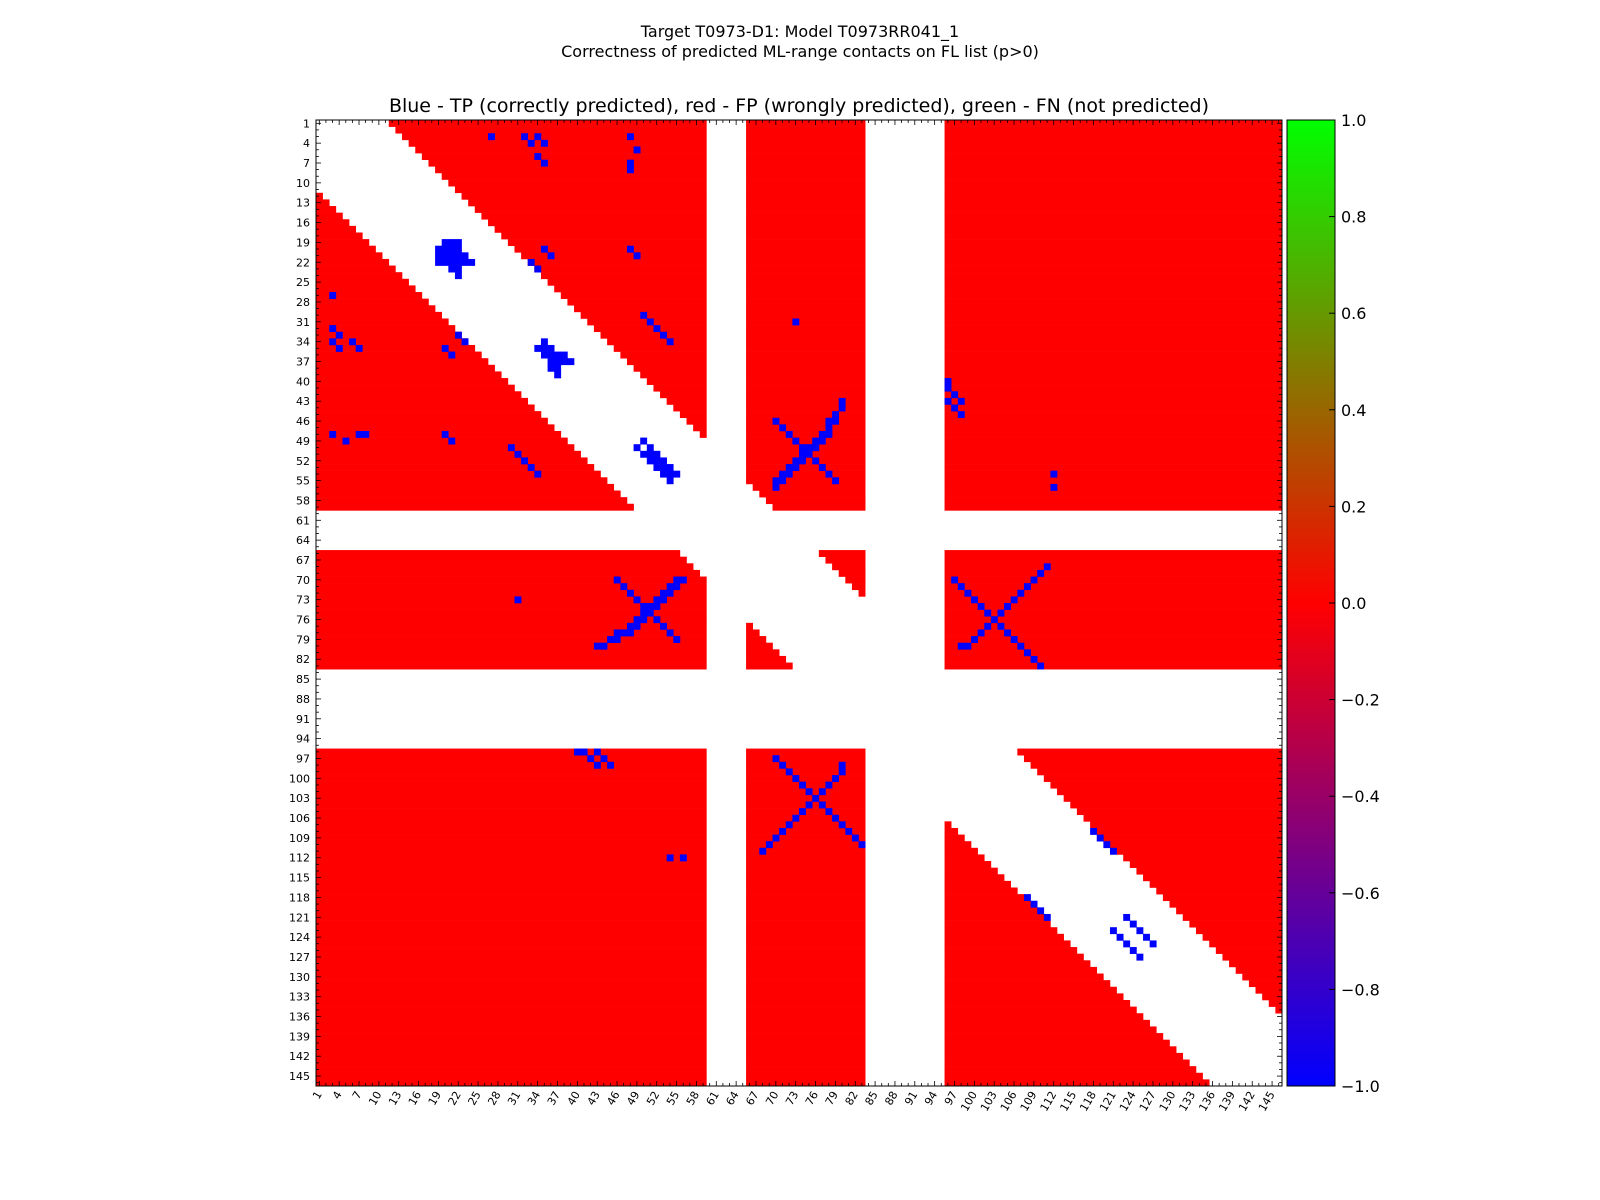 This screenshot has width=1600, height=1200. I want to click on colorbar-tick-label: 0.0, so click(1353, 603).